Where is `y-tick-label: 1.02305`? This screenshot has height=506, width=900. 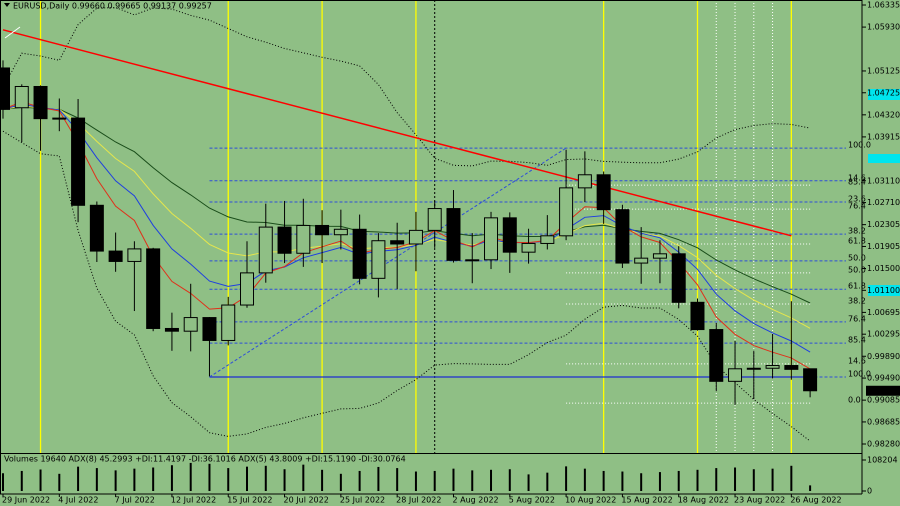 y-tick-label: 1.02305 is located at coordinates (883, 224).